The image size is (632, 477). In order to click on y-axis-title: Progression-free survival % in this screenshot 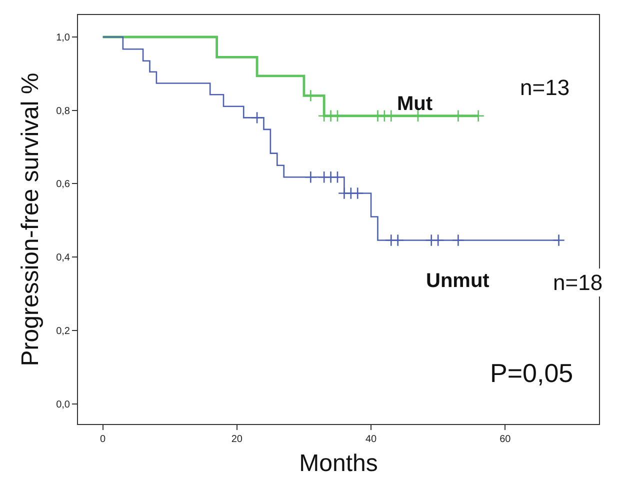, I will do `click(30, 219)`.